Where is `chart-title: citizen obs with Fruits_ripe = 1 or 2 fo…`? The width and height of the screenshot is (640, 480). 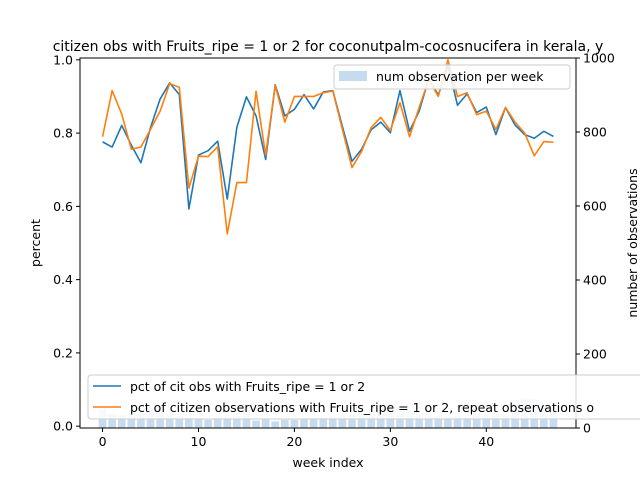
chart-title: citizen obs with Fruits_ripe = 1 or 2 fo… is located at coordinates (328, 47).